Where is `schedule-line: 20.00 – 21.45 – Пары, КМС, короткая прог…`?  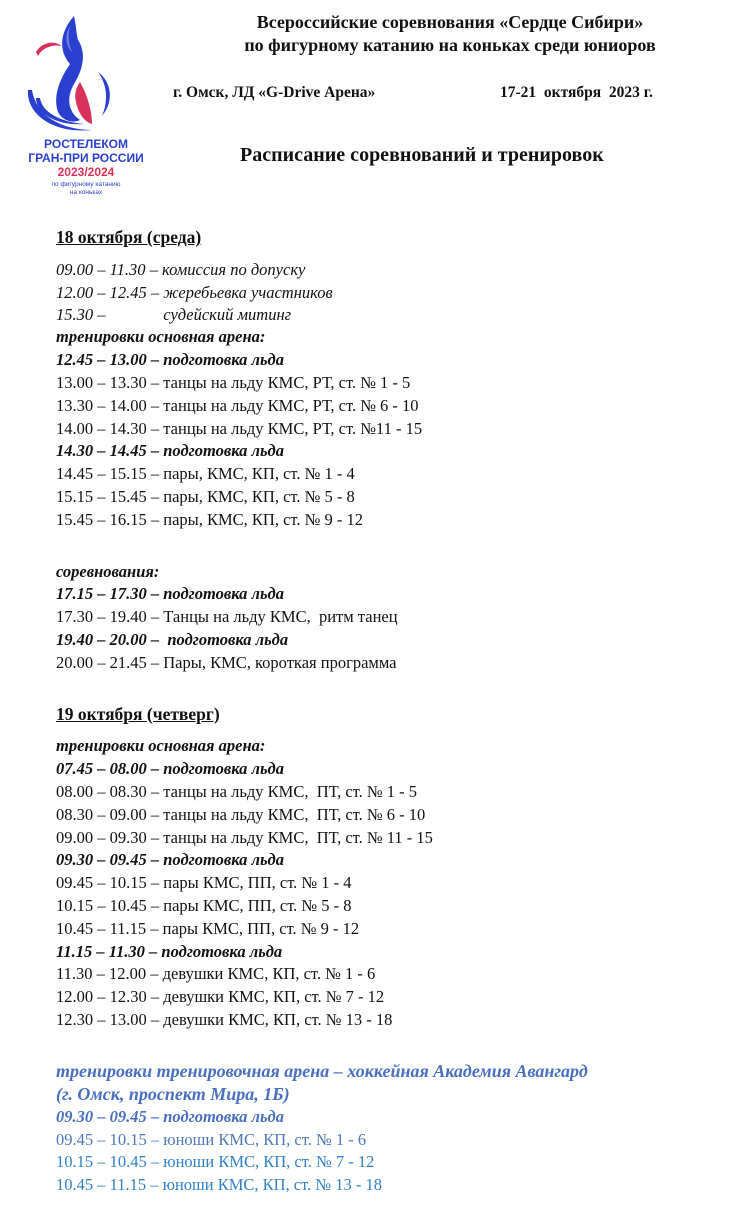 schedule-line: 20.00 – 21.45 – Пары, КМС, короткая прог… is located at coordinates (226, 662).